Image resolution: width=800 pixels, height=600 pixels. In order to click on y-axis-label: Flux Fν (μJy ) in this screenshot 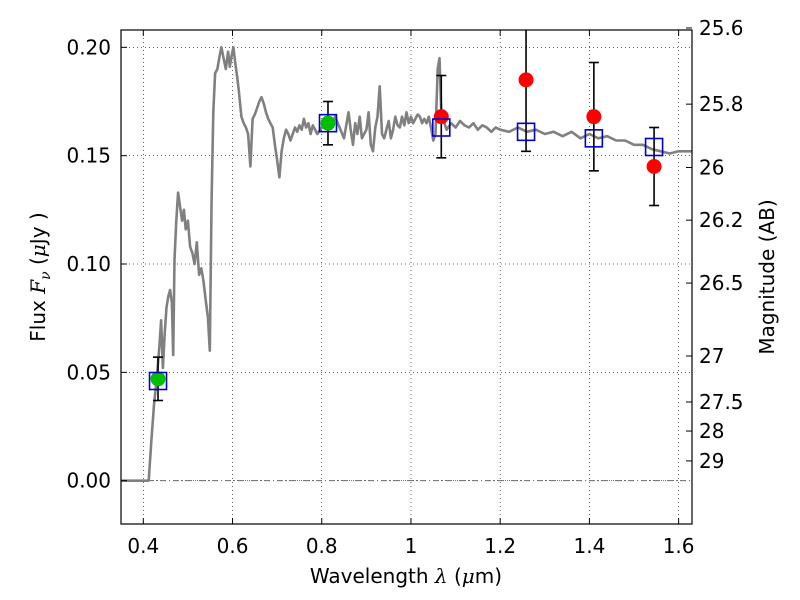, I will do `click(40, 276)`.